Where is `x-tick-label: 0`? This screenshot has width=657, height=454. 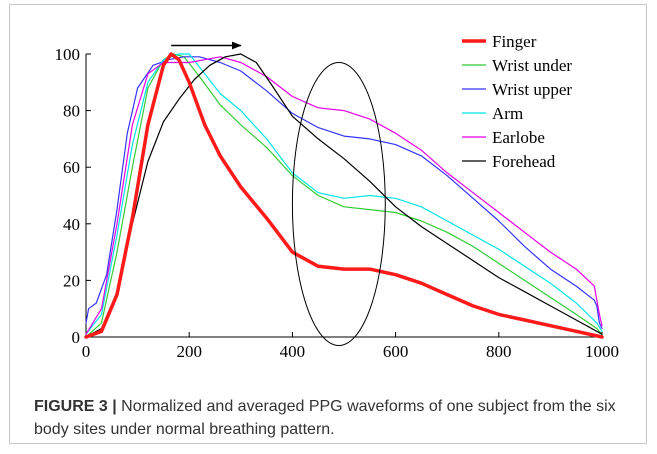 x-tick-label: 0 is located at coordinates (86, 351).